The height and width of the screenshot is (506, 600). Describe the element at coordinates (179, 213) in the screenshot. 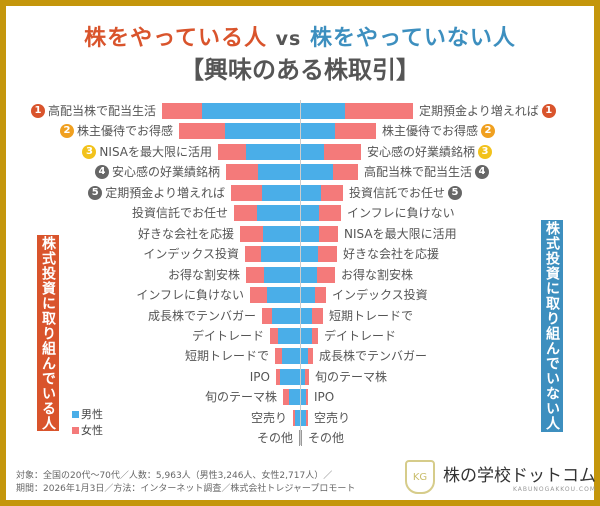

I see `category-text: 投資信託でお任せ` at that location.